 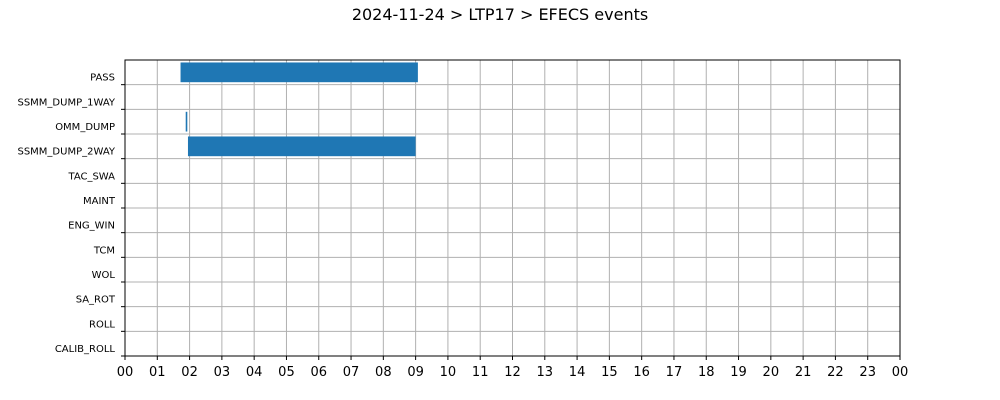 What do you see at coordinates (803, 372) in the screenshot?
I see `x-tick-label: 21` at bounding box center [803, 372].